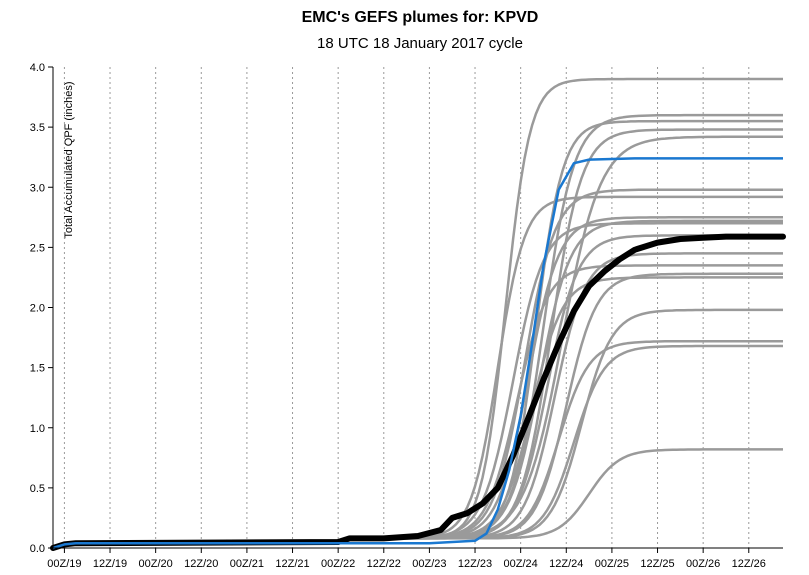 This screenshot has width=809, height=575. I want to click on x-tick-label: 12Z/26, so click(749, 564).